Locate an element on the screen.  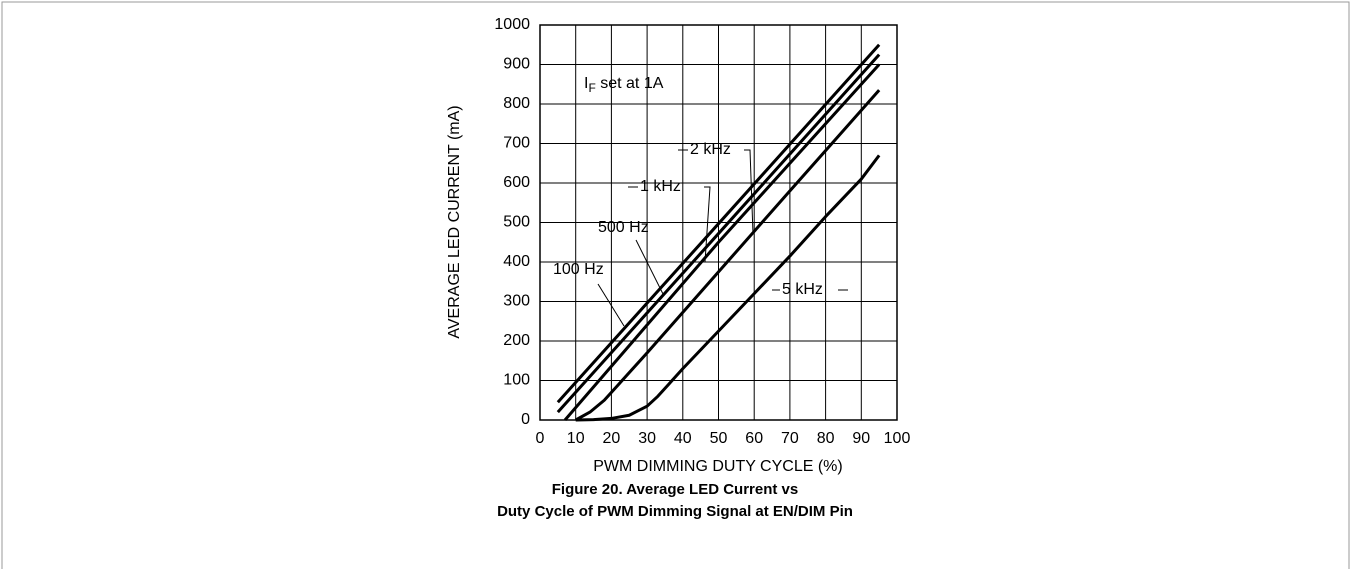
series-label: 1 kHz is located at coordinates (660, 186).